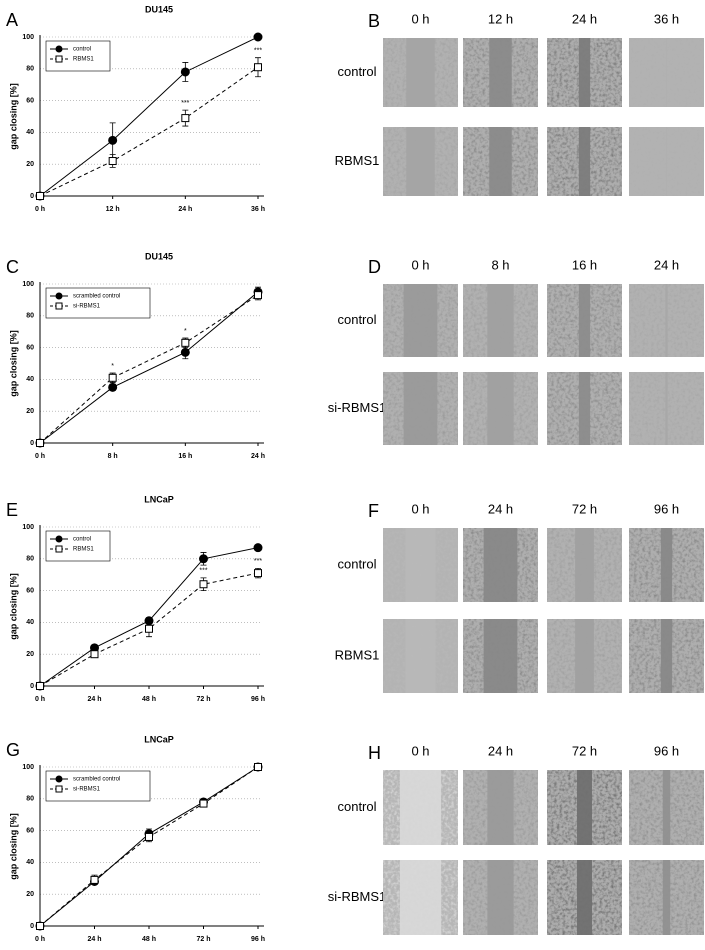 The height and width of the screenshot is (950, 705). What do you see at coordinates (500, 18) in the screenshot?
I see `time-label: 12 h` at bounding box center [500, 18].